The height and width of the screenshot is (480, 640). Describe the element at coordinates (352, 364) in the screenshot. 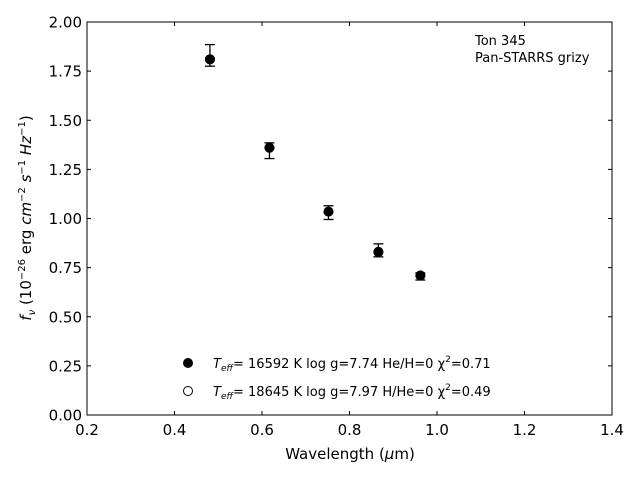

I see `legend-entry-1: Teff= 16592 K log g=7.74 He/H=0 χ2=0.71` at that location.